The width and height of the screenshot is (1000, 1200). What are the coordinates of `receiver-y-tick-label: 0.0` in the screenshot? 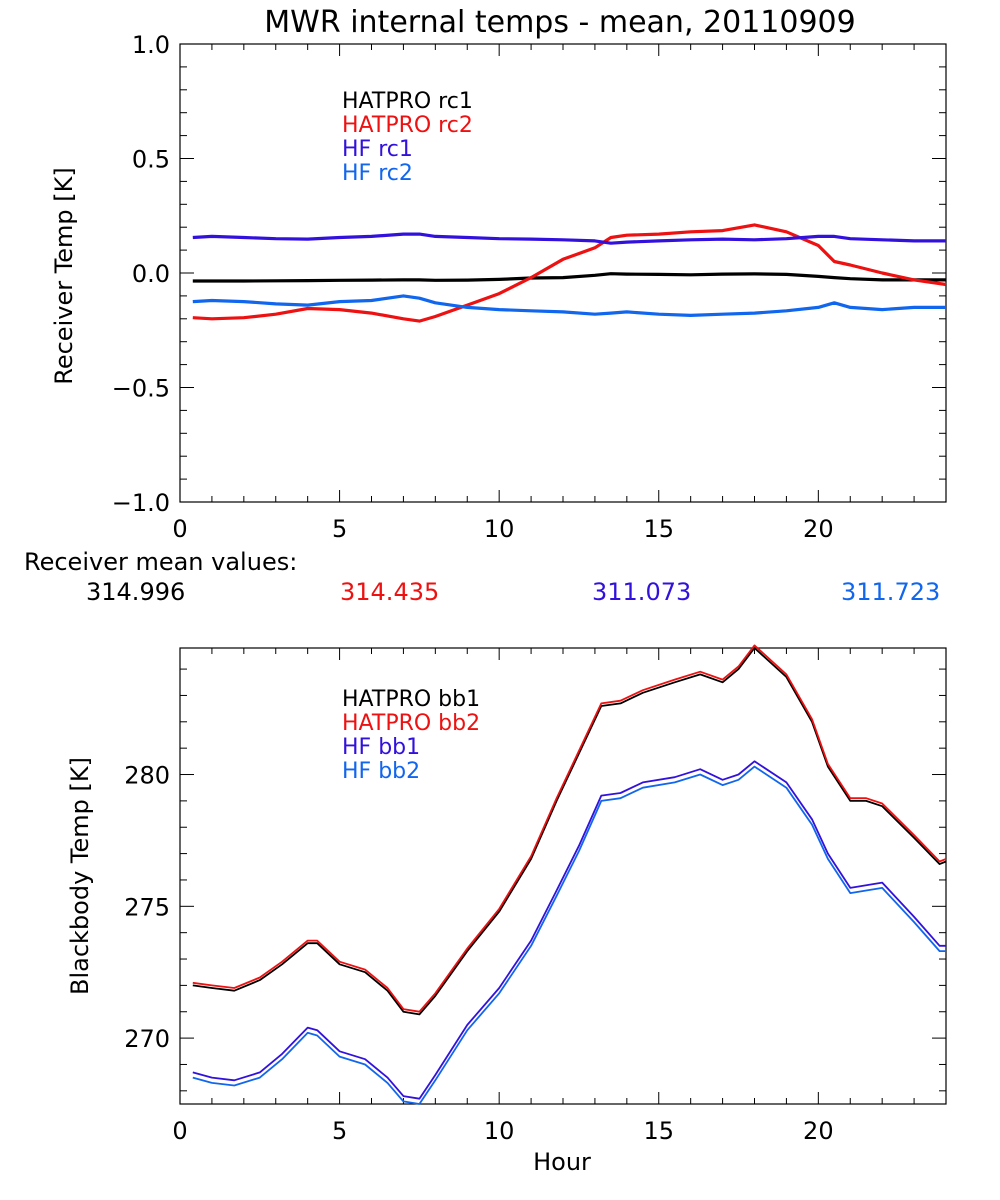 It's located at (151, 274).